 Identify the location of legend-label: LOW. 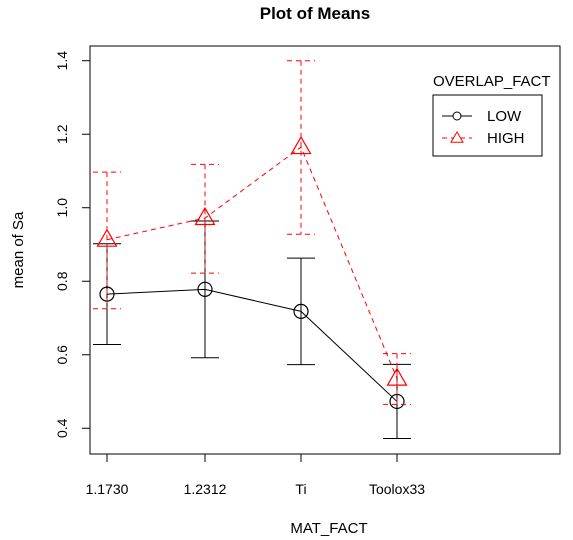
(504, 116).